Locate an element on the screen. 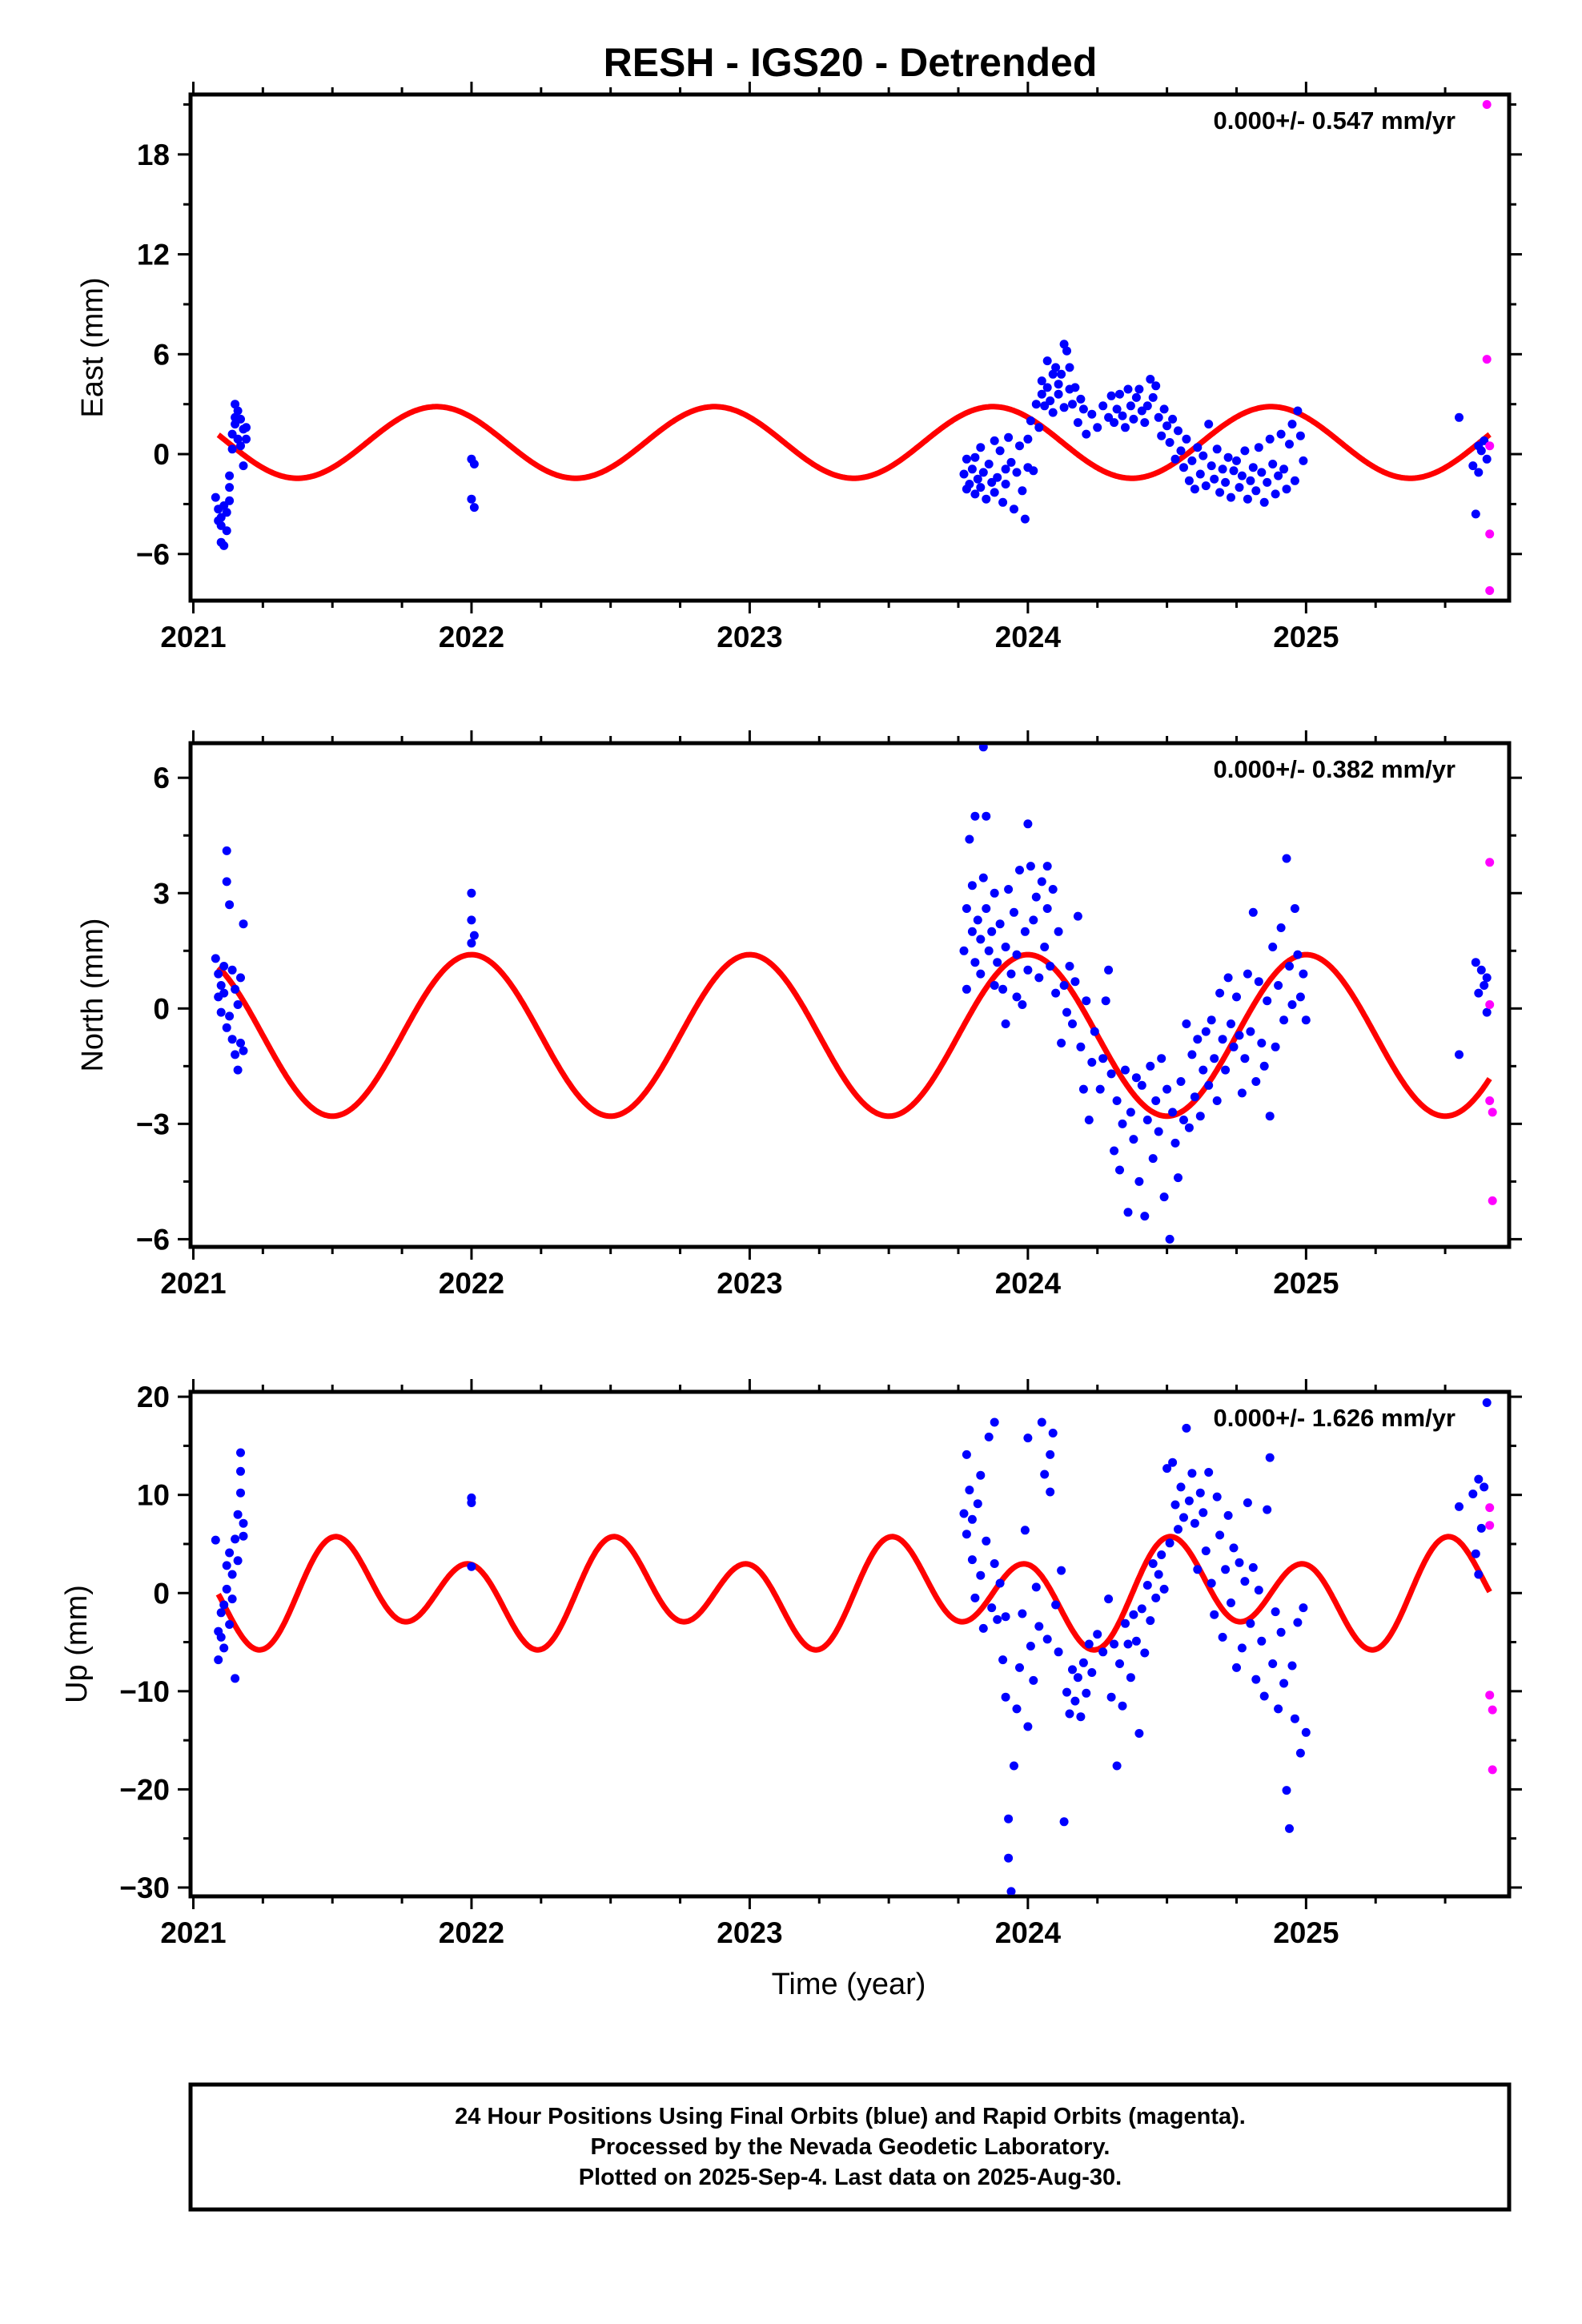  y-tick-label: 3 is located at coordinates (161, 893).